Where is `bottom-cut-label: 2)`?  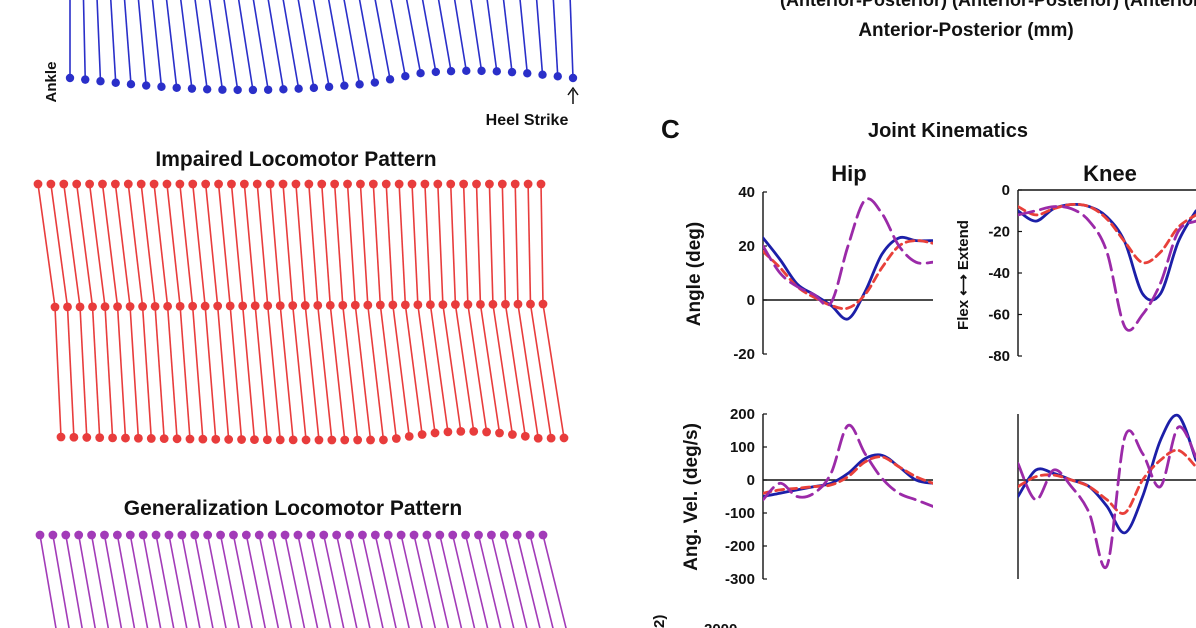 bottom-cut-label: 2) is located at coordinates (659, 621).